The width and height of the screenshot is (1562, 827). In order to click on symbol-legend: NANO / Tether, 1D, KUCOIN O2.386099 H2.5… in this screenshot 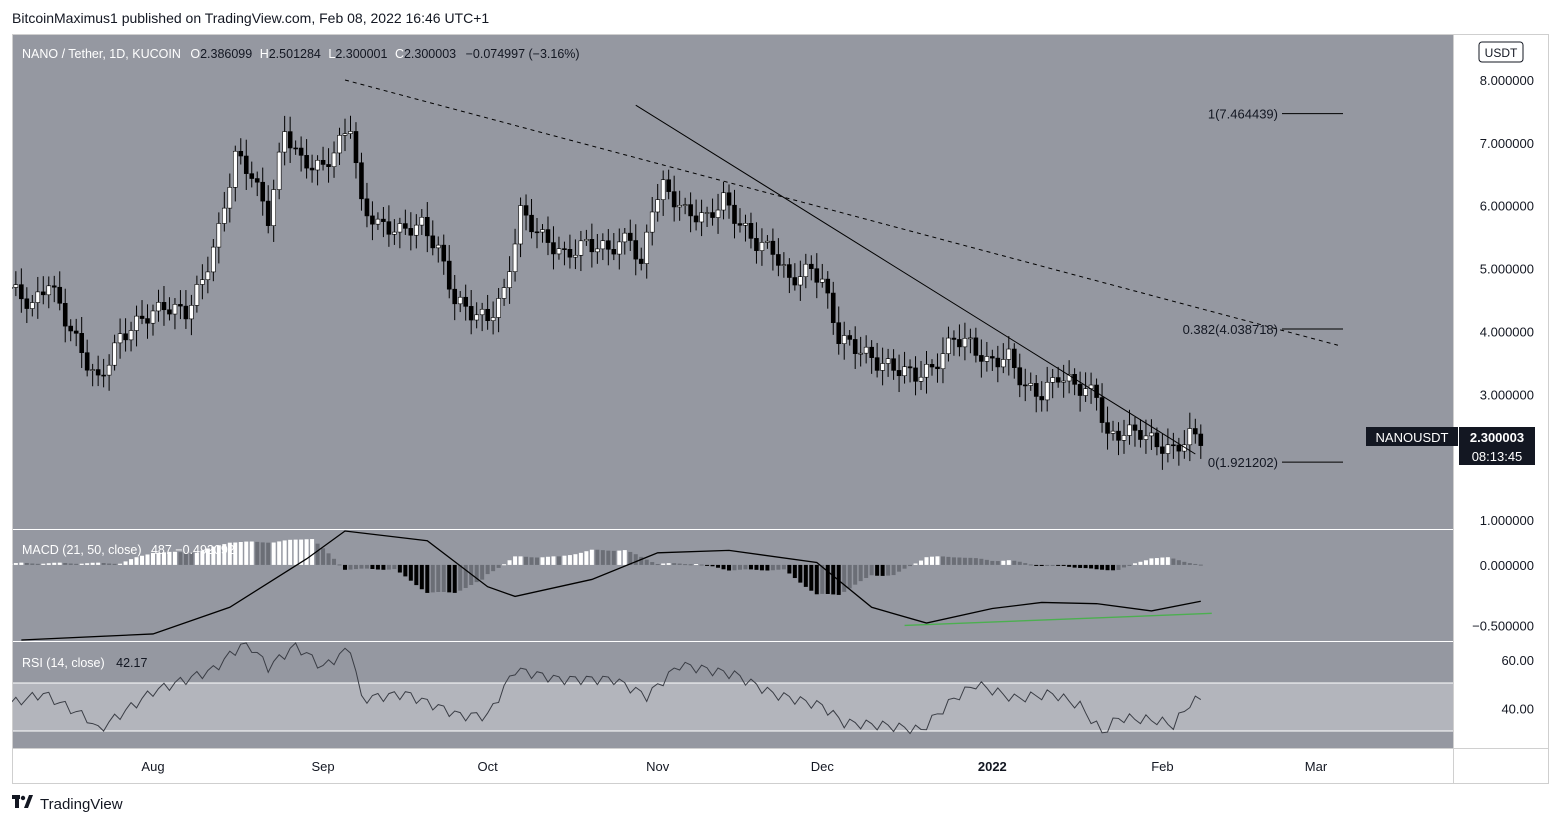, I will do `click(301, 54)`.